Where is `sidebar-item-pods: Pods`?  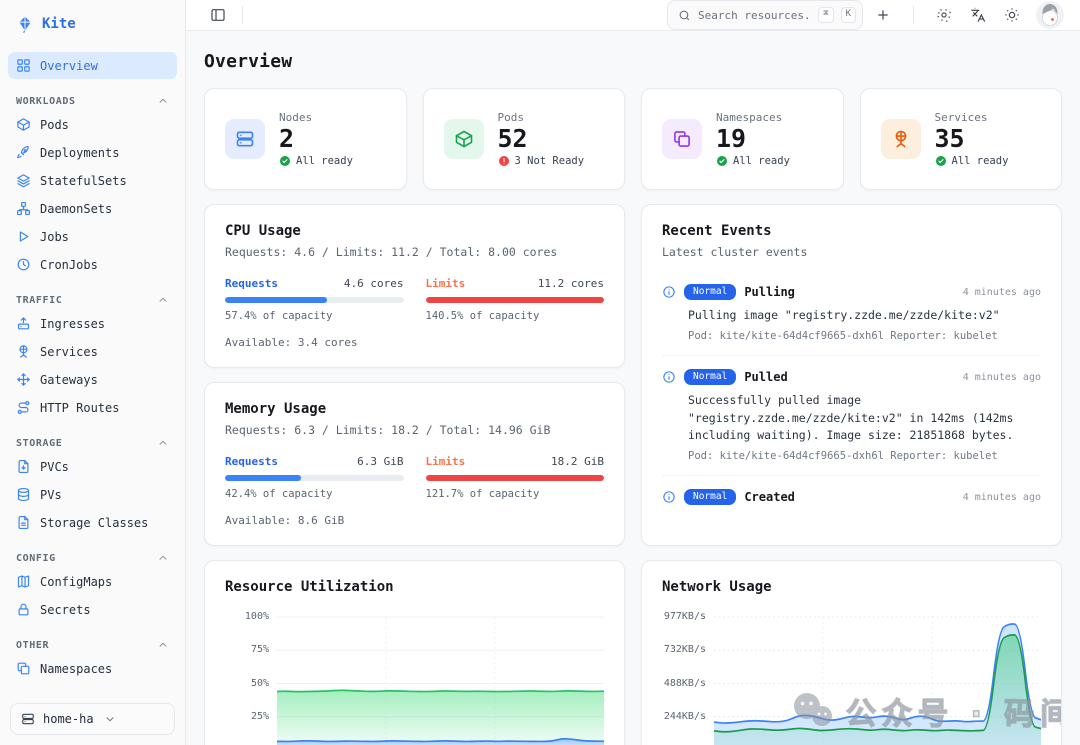
sidebar-item-pods: Pods is located at coordinates (92, 124).